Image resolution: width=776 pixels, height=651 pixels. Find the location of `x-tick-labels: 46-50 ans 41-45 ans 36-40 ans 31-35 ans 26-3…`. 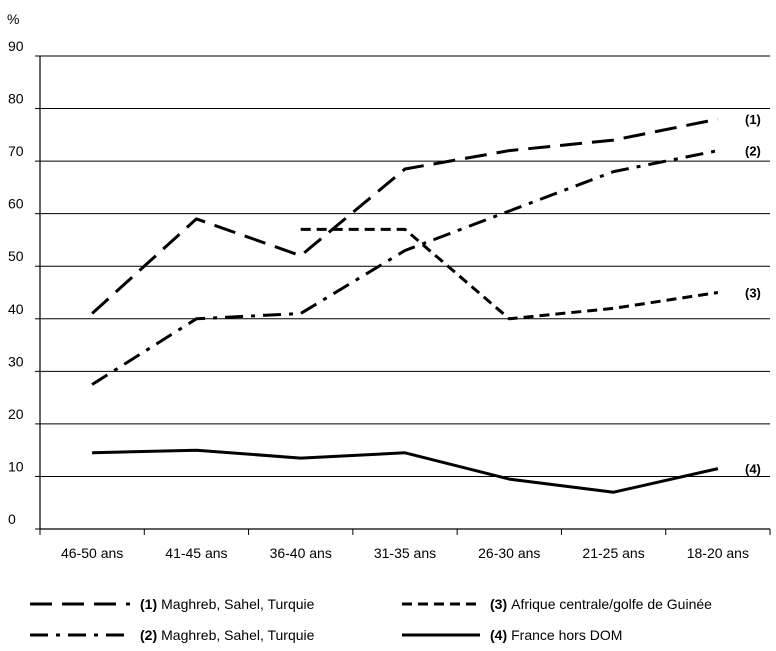

x-tick-labels: 46-50 ans 41-45 ans 36-40 ans 31-35 ans 26-3… is located at coordinates (405, 553).